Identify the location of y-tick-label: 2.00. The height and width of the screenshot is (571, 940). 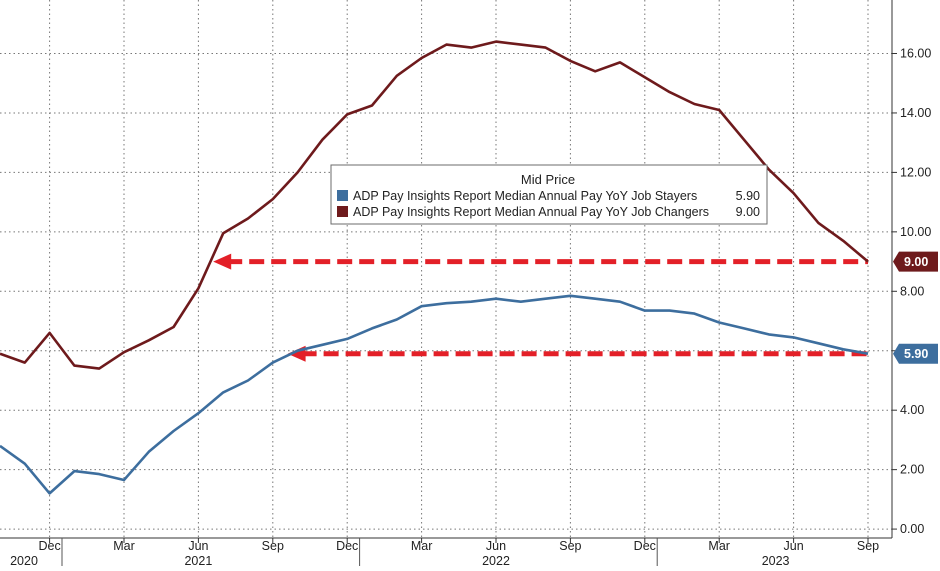
(912, 470).